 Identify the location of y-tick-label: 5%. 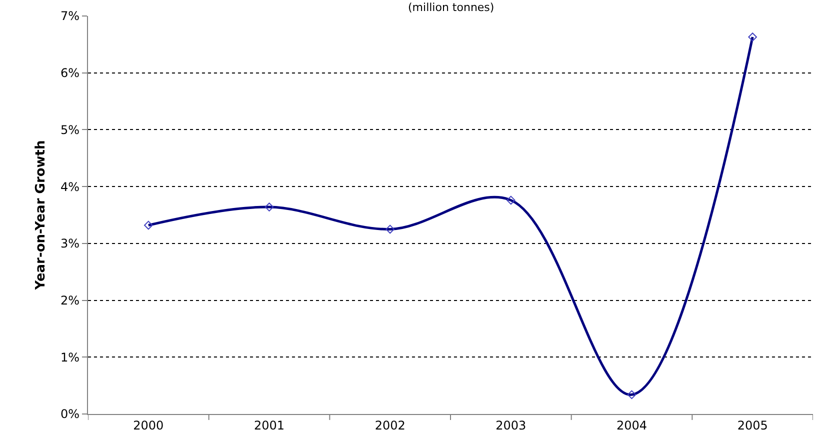
(70, 129).